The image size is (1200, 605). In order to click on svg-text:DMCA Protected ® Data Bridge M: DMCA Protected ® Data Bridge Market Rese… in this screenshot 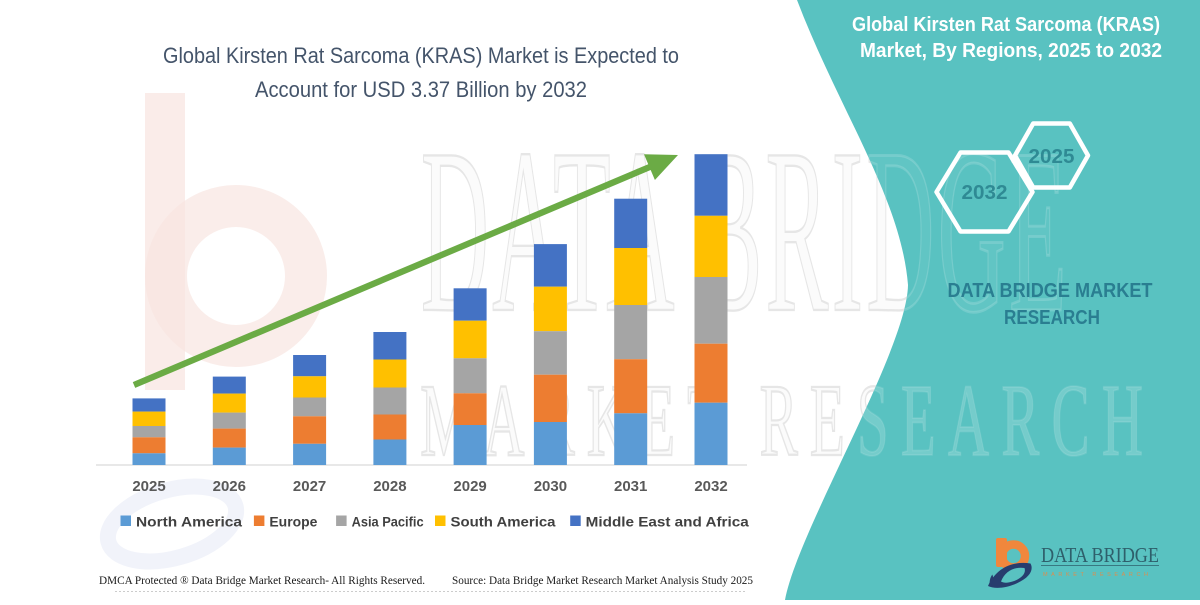, I will do `click(262, 580)`.